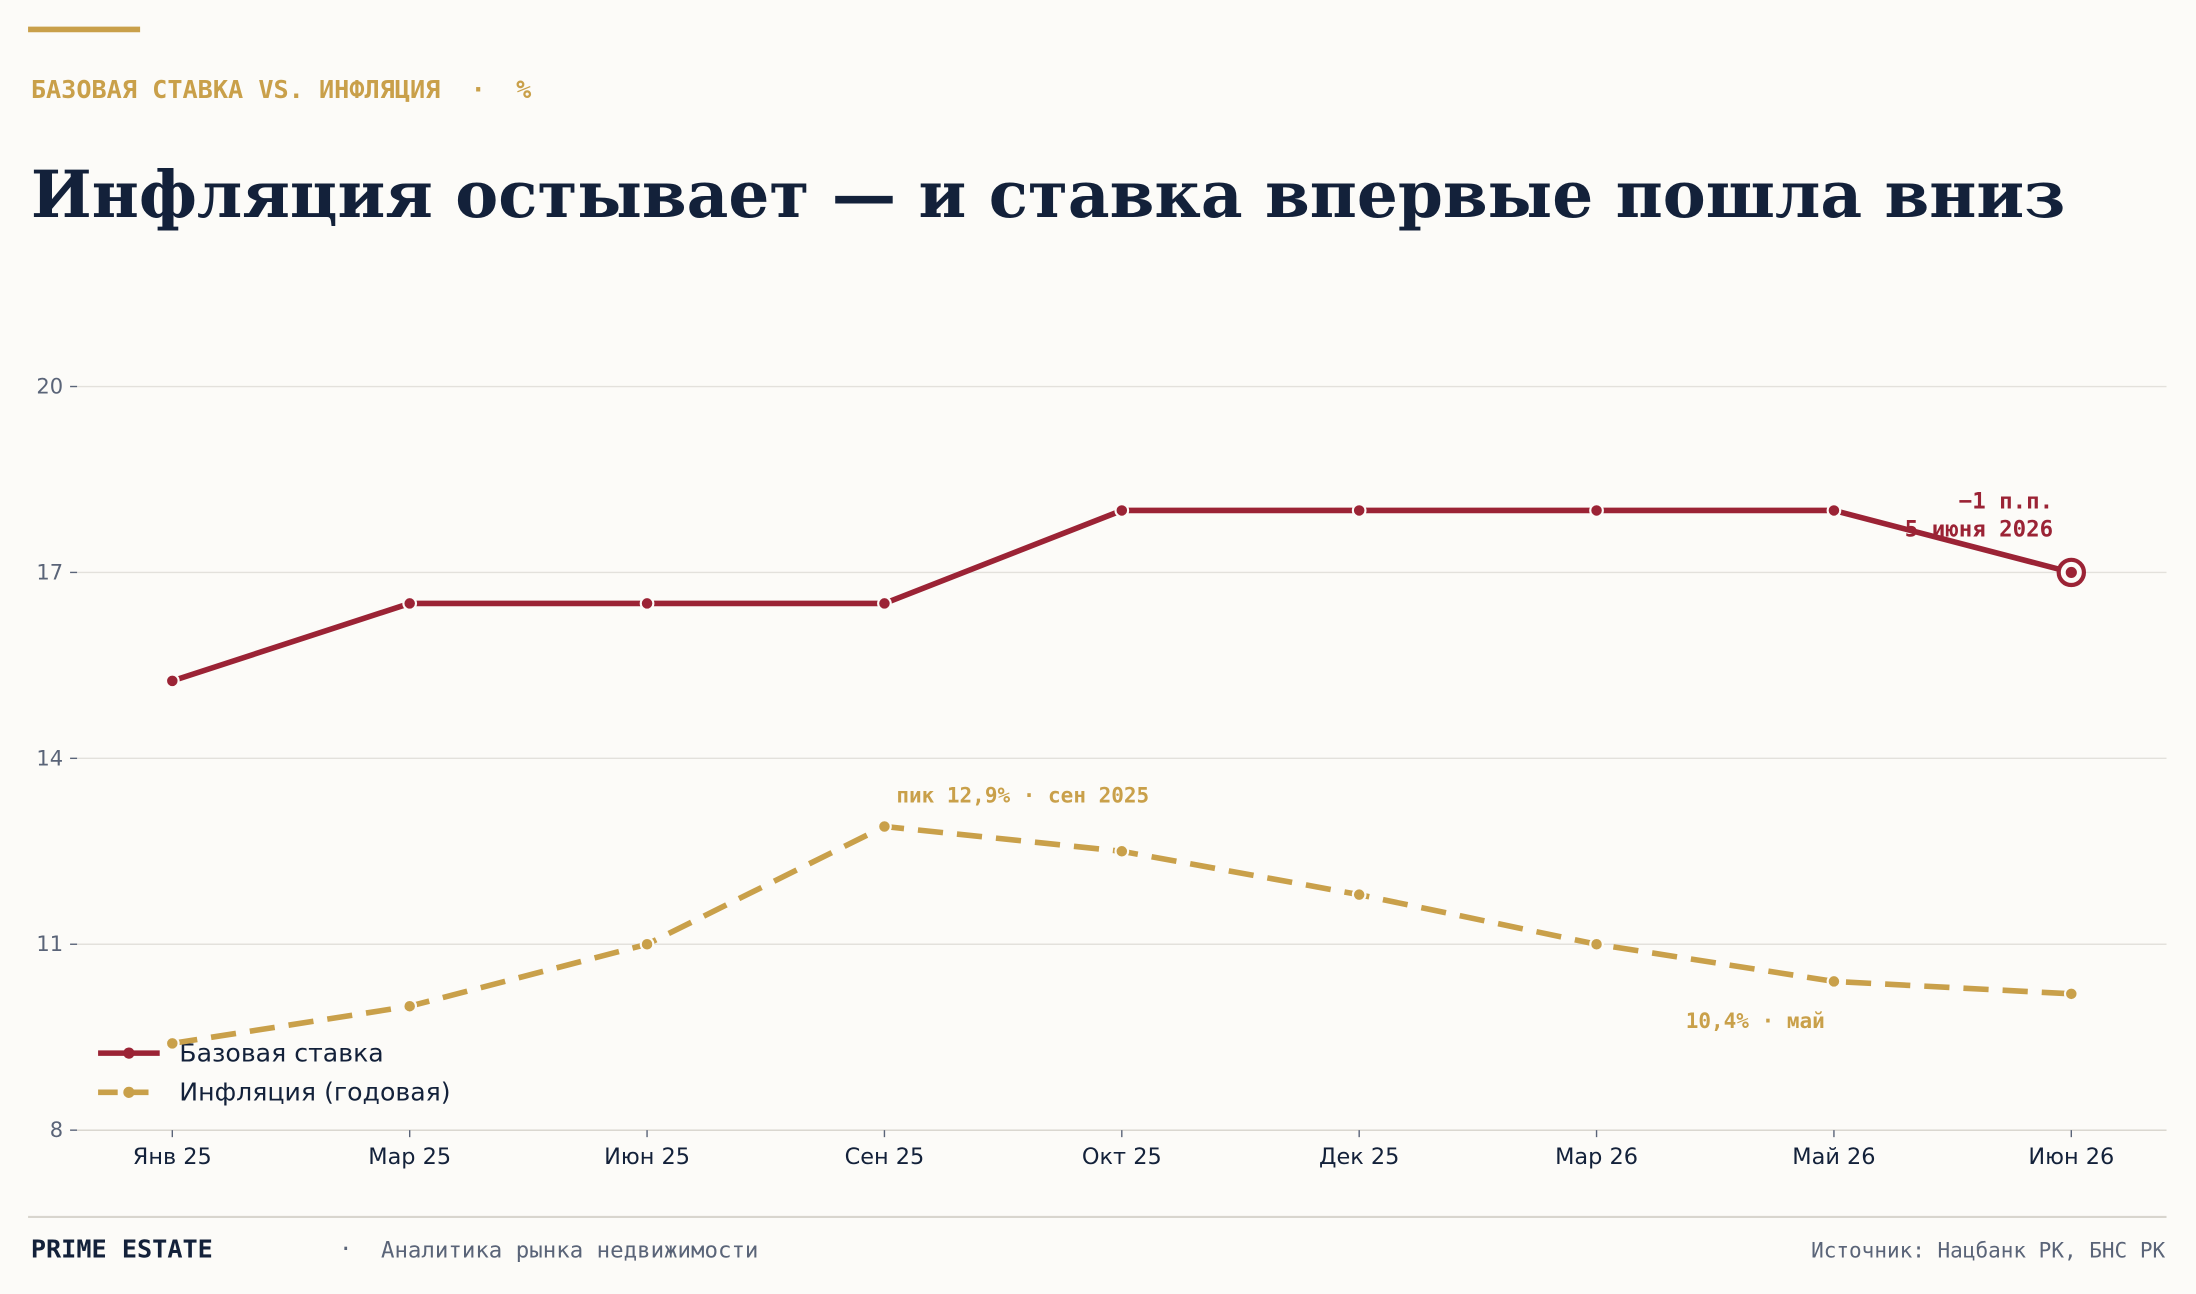 Image resolution: width=2196 pixels, height=1294 pixels. Describe the element at coordinates (314, 1092) in the screenshot. I see `legend-label: Инфляция (годовая)` at that location.